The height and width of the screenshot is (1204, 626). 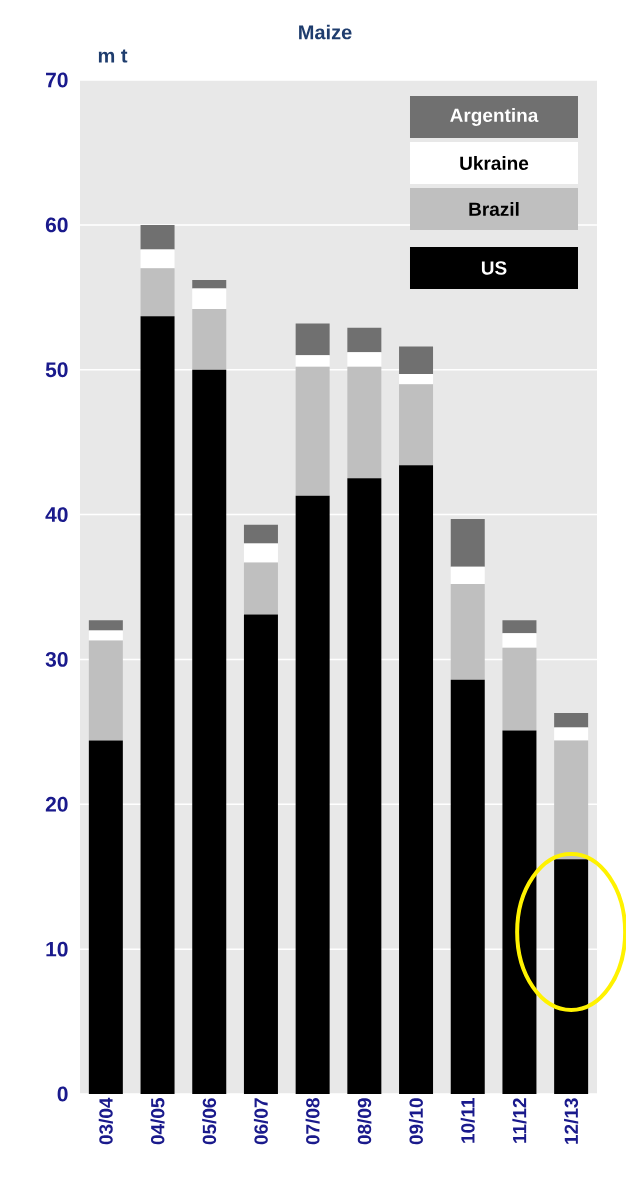 What do you see at coordinates (467, 1120) in the screenshot?
I see `x-tick-label: 10/11` at bounding box center [467, 1120].